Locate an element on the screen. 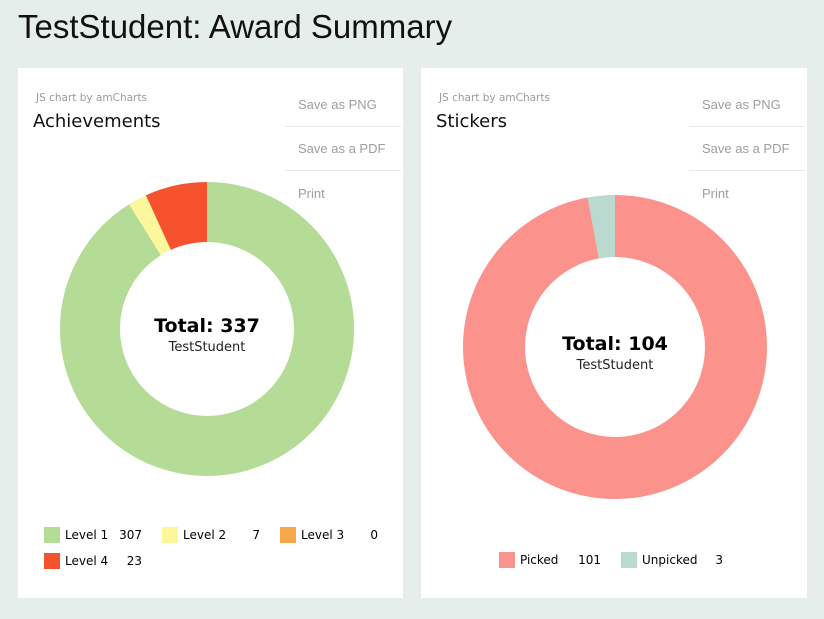 The image size is (824, 619). legend-swatch-unpicked is located at coordinates (629, 560).